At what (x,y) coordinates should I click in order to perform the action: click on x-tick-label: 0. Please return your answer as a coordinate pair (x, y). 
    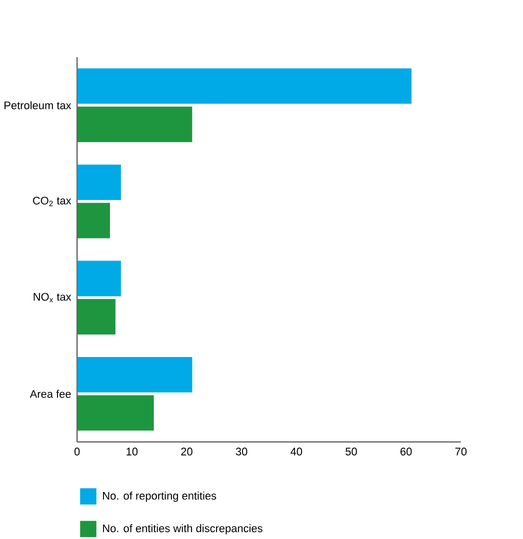
    Looking at the image, I should click on (77, 452).